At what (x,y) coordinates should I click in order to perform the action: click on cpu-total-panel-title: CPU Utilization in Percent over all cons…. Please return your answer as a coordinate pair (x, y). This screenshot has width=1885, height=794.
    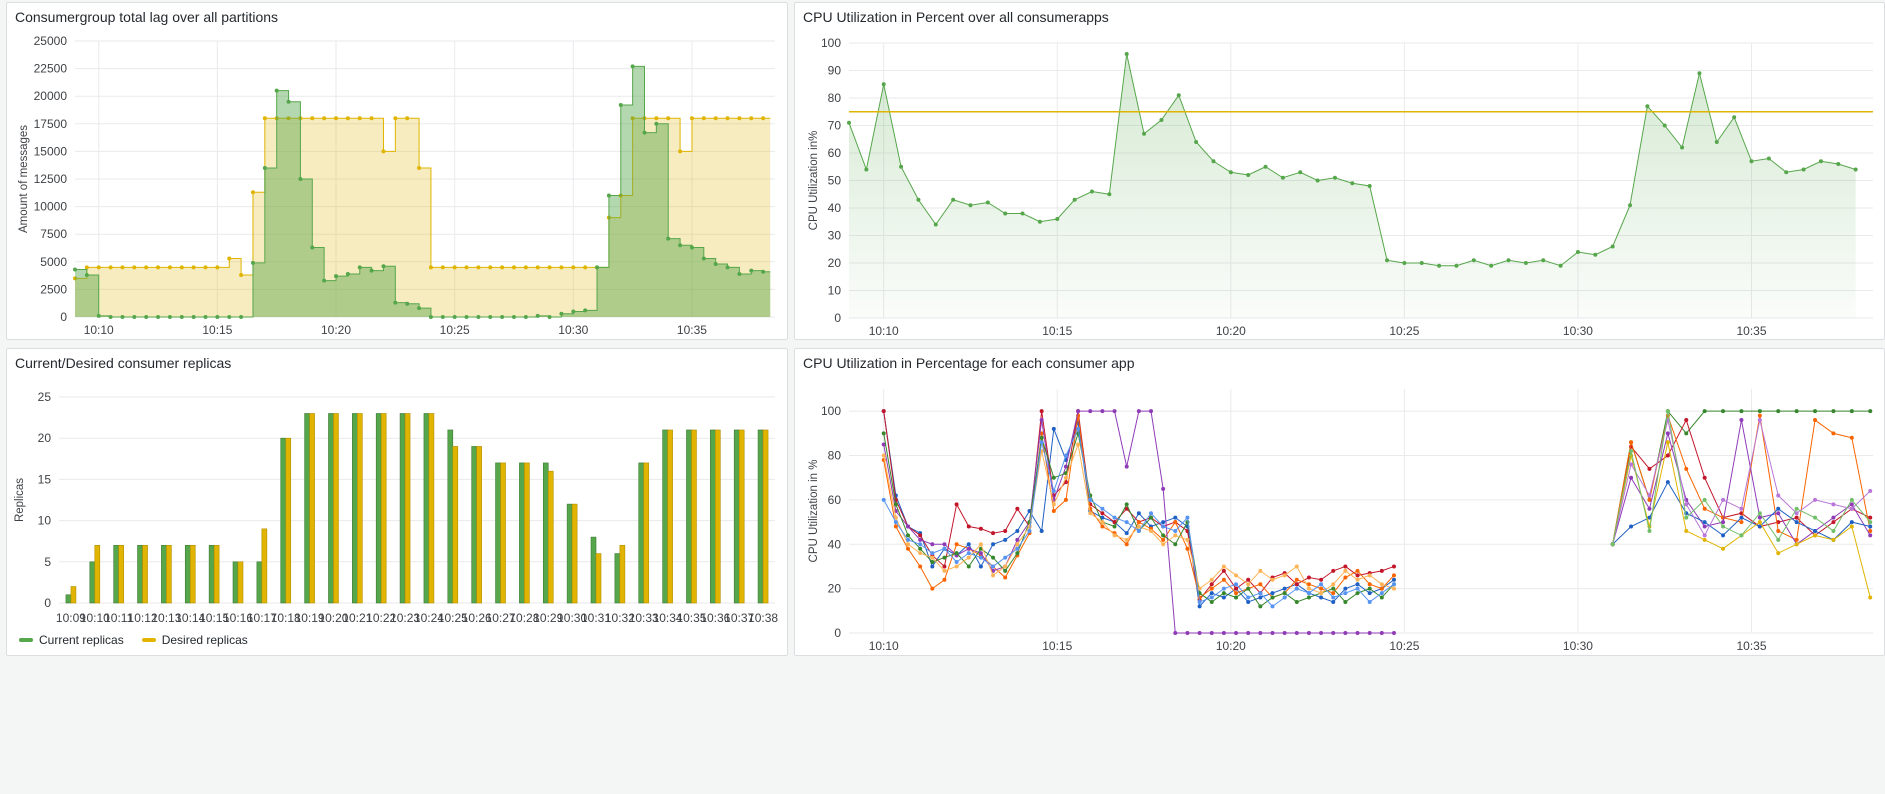
    Looking at the image, I should click on (956, 17).